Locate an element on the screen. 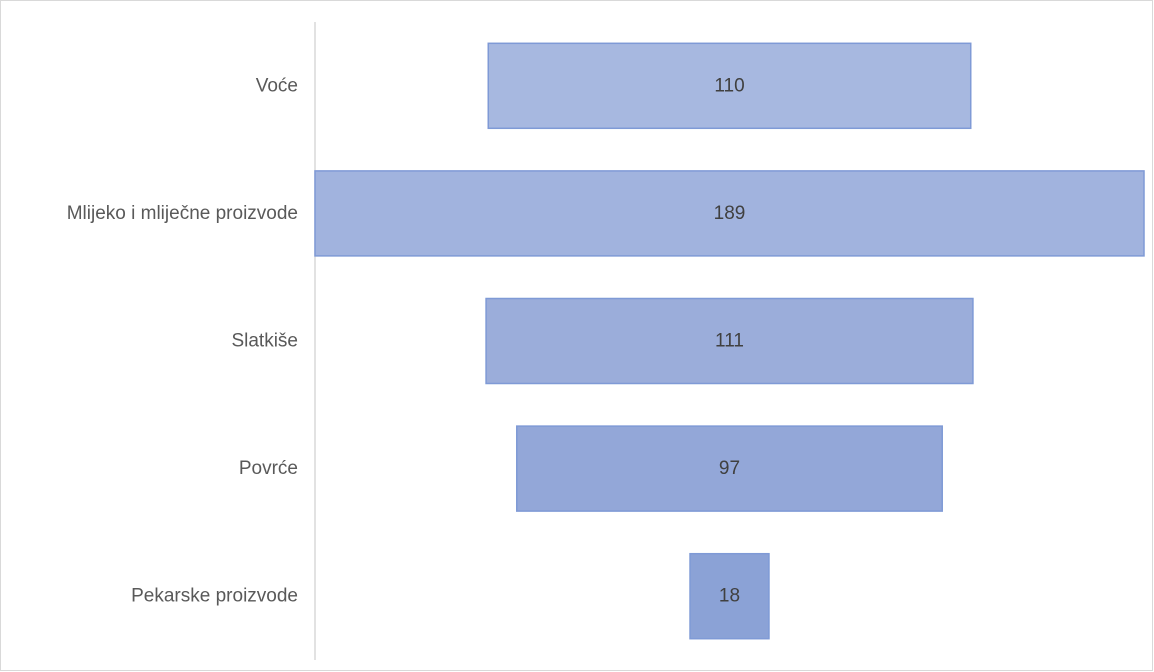  value-label-2: 111 is located at coordinates (729, 341).